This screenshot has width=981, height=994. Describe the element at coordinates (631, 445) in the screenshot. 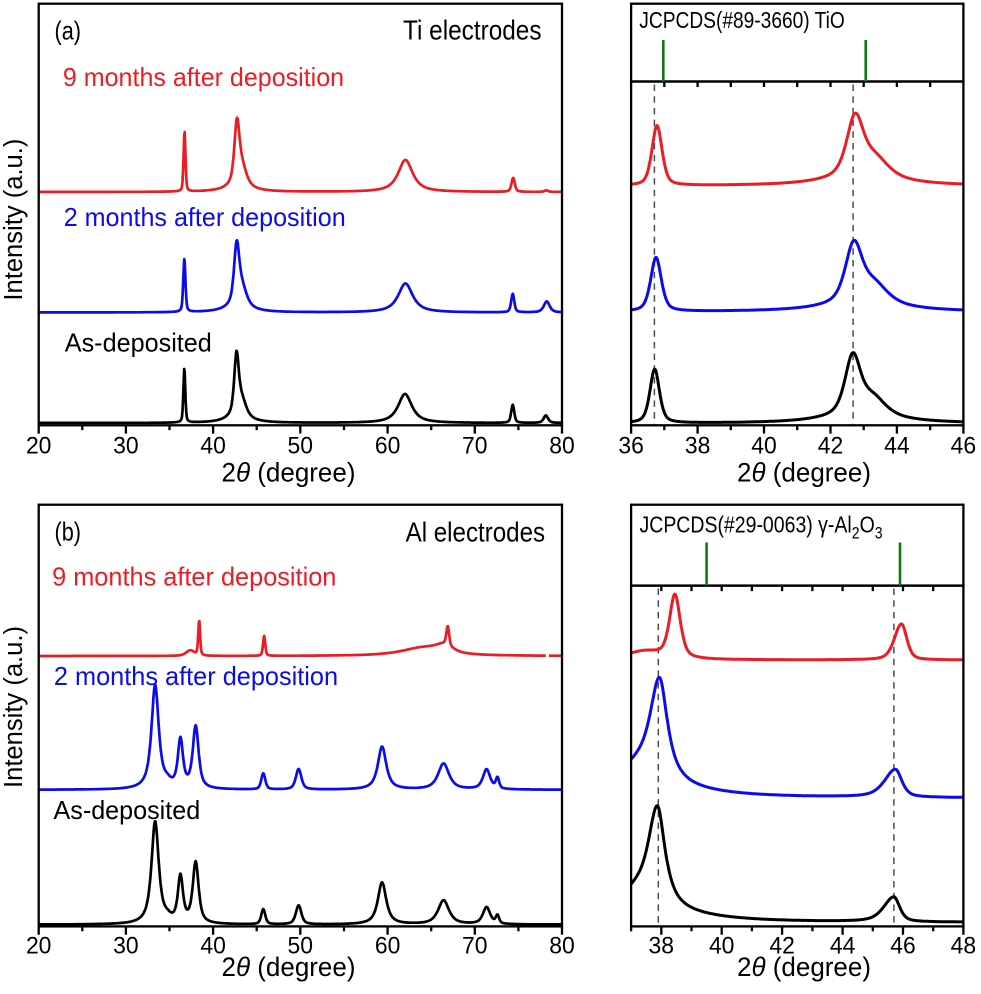

I see `svg-text: 36` at that location.